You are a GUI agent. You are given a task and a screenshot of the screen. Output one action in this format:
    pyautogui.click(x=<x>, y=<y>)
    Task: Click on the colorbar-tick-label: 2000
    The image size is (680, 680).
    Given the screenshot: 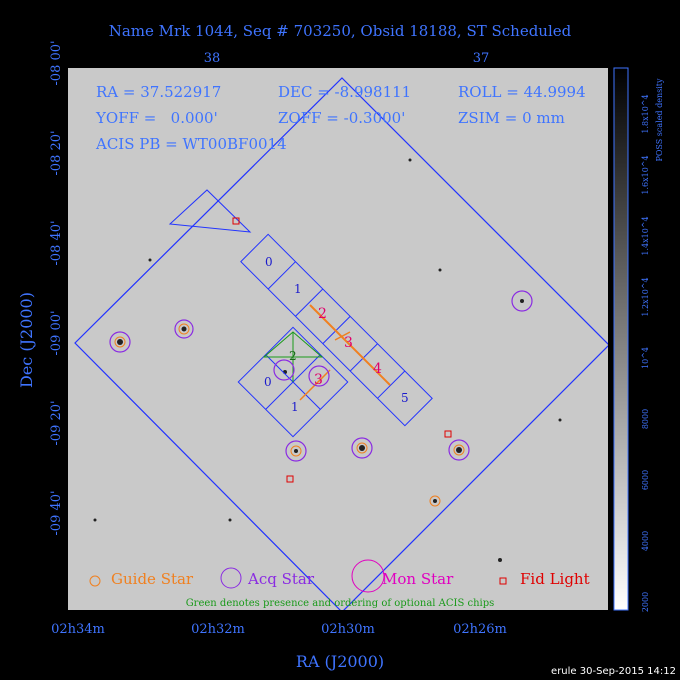 What is the action you would take?
    pyautogui.click(x=645, y=602)
    